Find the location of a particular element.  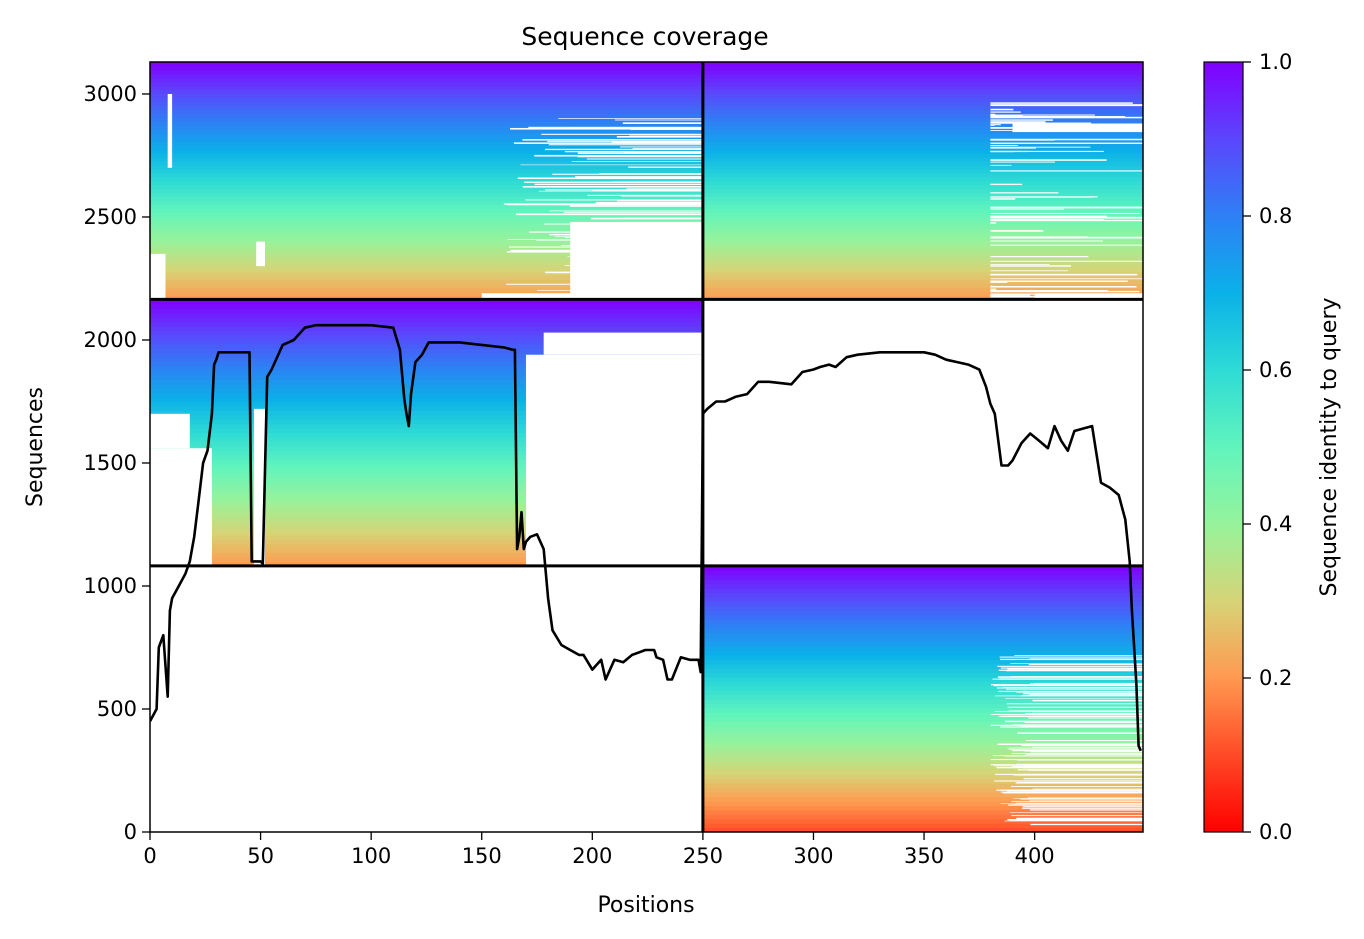

x-axis-ticks: 0 50 100 150 200 250 300 350 400 is located at coordinates (599, 850).